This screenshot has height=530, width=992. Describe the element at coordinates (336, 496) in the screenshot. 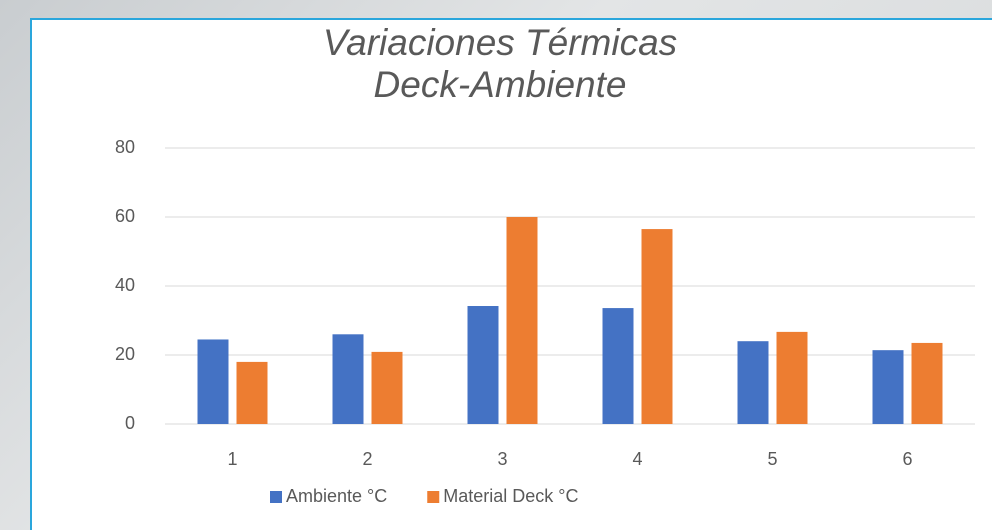

I see `legend-label: Ambiente °C` at that location.